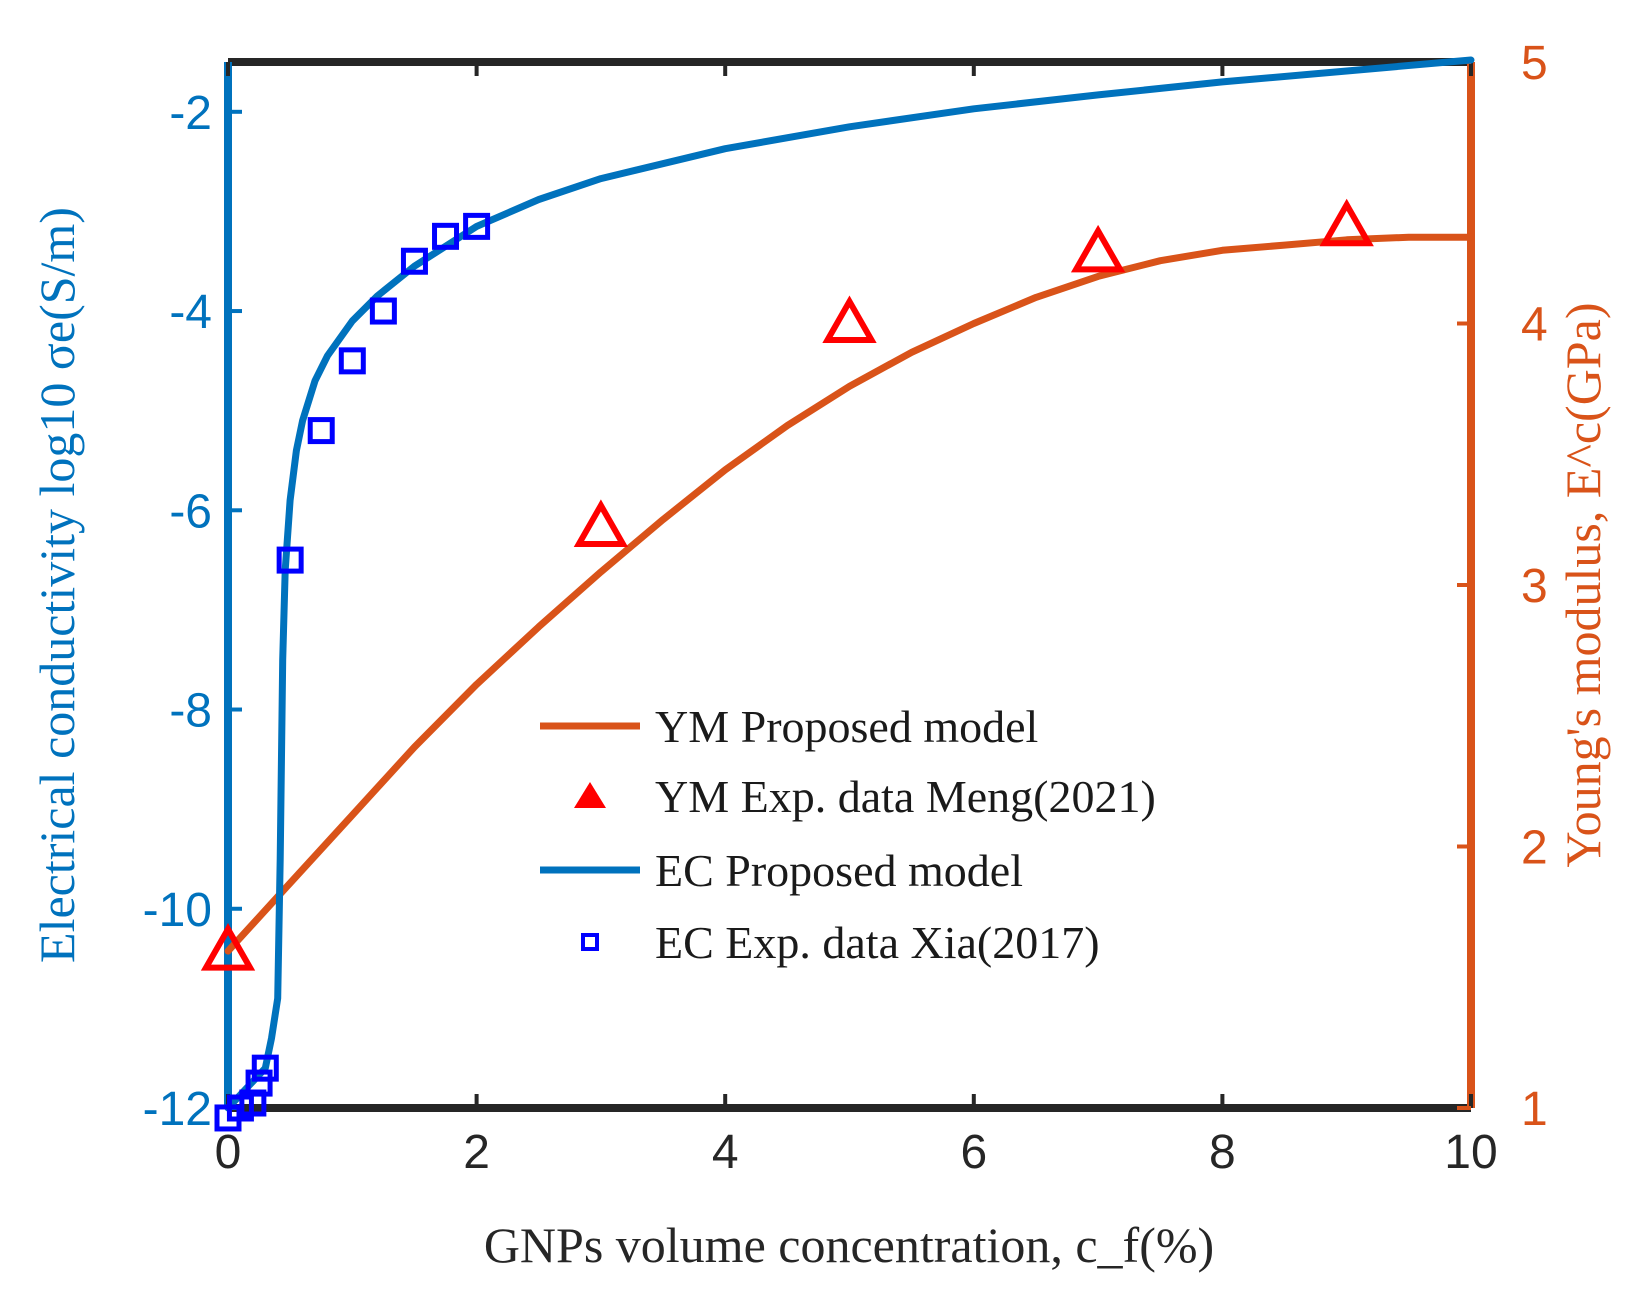 This screenshot has width=1642, height=1302. Describe the element at coordinates (877, 942) in the screenshot. I see `legend-label-ec-exp: EC Exp. data Xia(2017)` at that location.